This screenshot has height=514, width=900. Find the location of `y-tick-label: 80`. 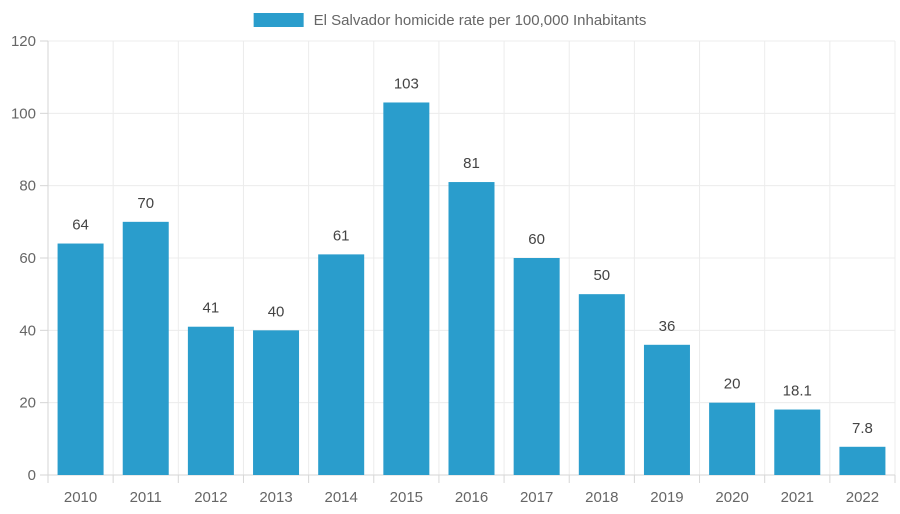

y-tick-label: 80 is located at coordinates (27, 186).